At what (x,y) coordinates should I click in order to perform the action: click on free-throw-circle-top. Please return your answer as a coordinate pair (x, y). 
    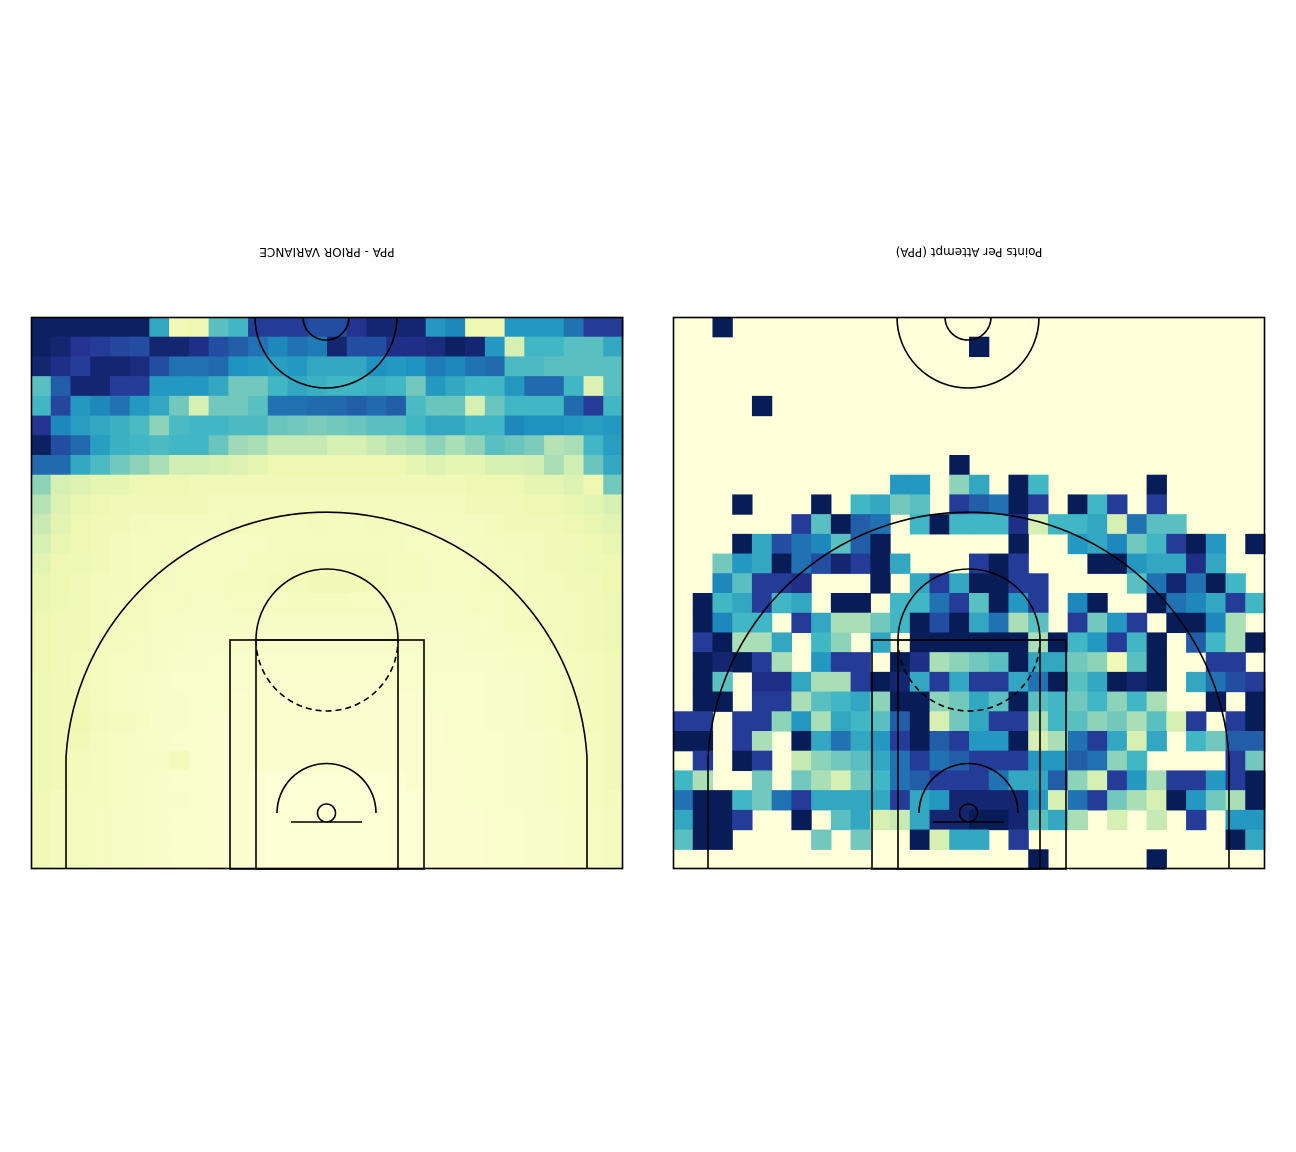
    Looking at the image, I should click on (969, 604).